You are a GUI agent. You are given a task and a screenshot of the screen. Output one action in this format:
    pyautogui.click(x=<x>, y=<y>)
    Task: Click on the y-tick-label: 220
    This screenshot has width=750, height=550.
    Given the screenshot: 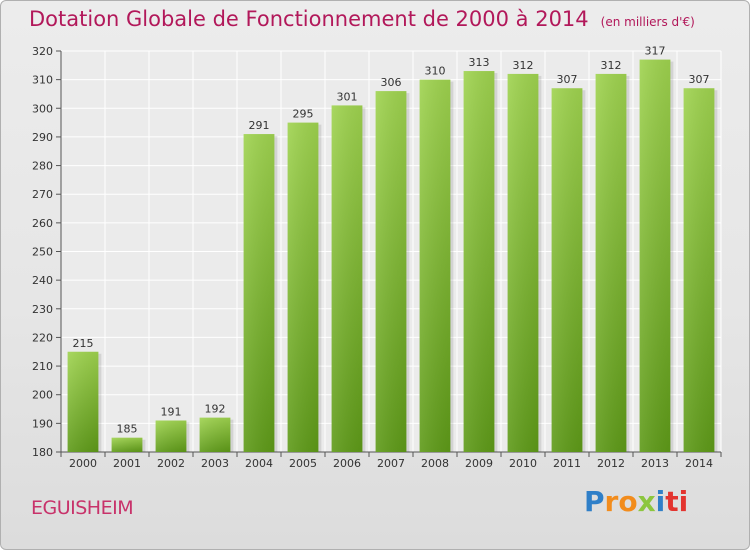 What is the action you would take?
    pyautogui.click(x=42, y=337)
    